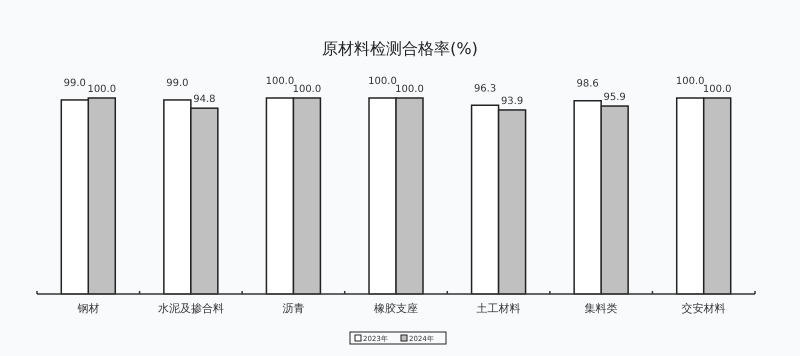 The width and height of the screenshot is (800, 356). Describe the element at coordinates (601, 308) in the screenshot. I see `x-tick-label: 集料类` at that location.